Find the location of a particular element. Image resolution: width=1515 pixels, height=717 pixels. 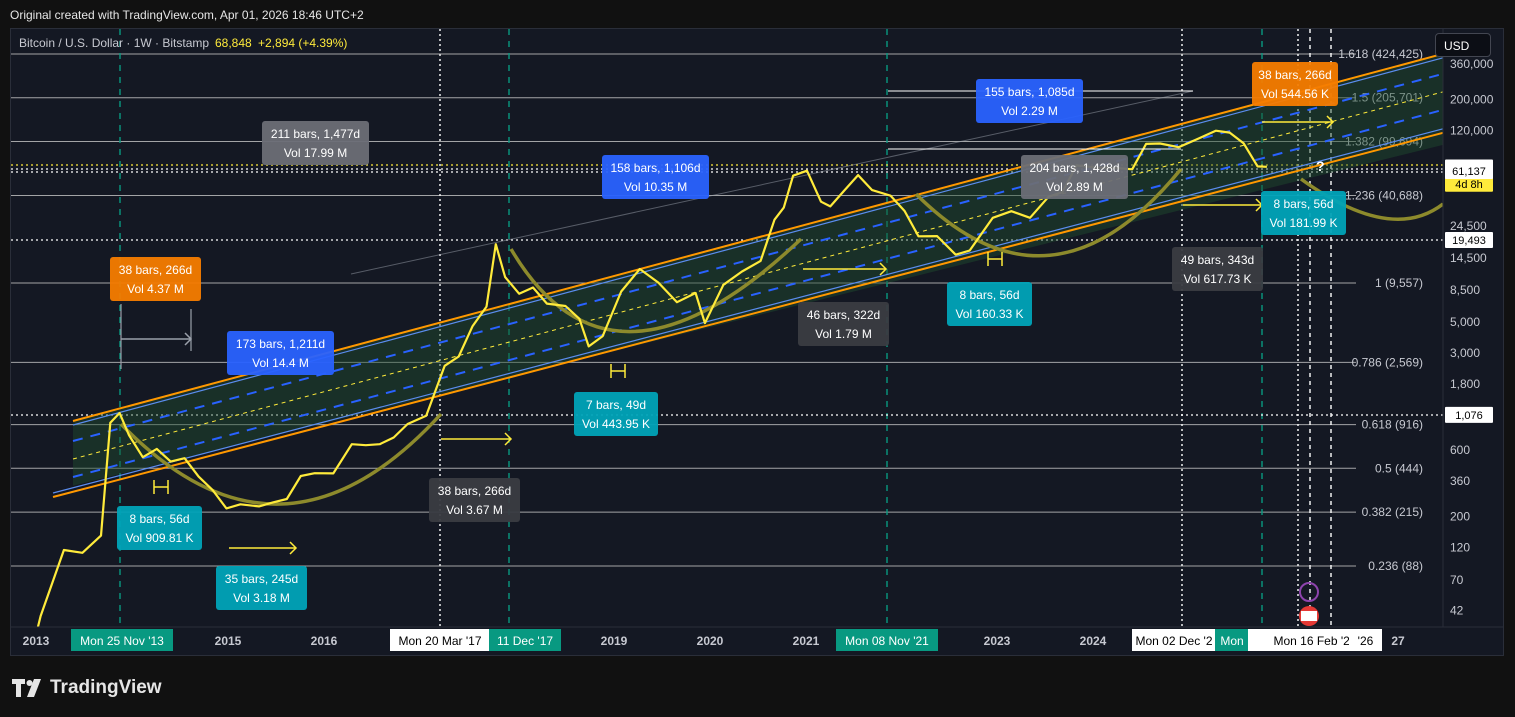

time-axis-tick: 2024 is located at coordinates (1093, 641).